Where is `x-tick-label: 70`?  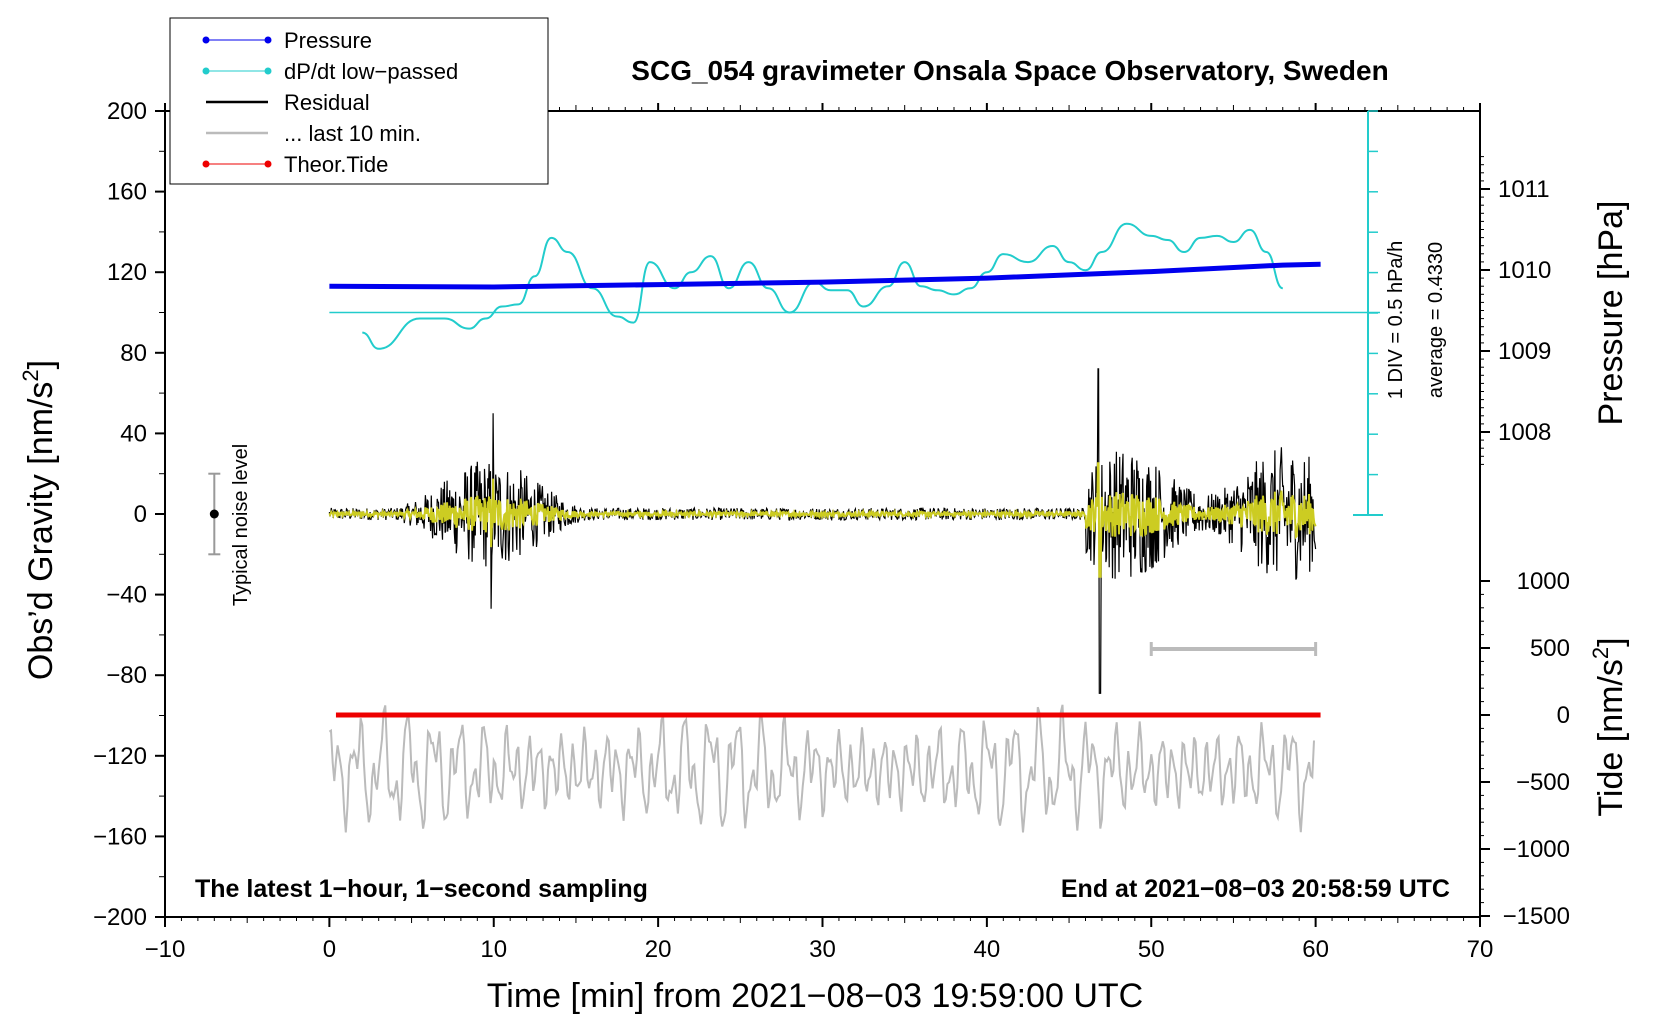
x-tick-label: 70 is located at coordinates (1480, 949).